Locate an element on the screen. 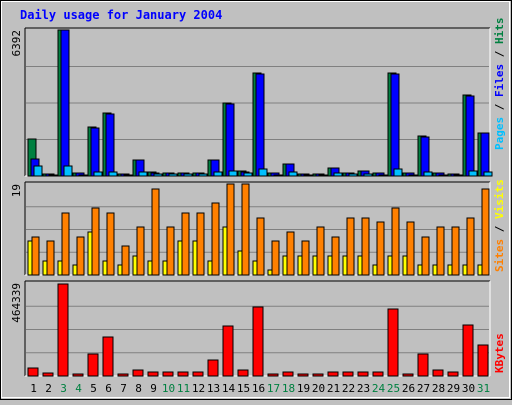  day-label: 1 is located at coordinates (33, 388).